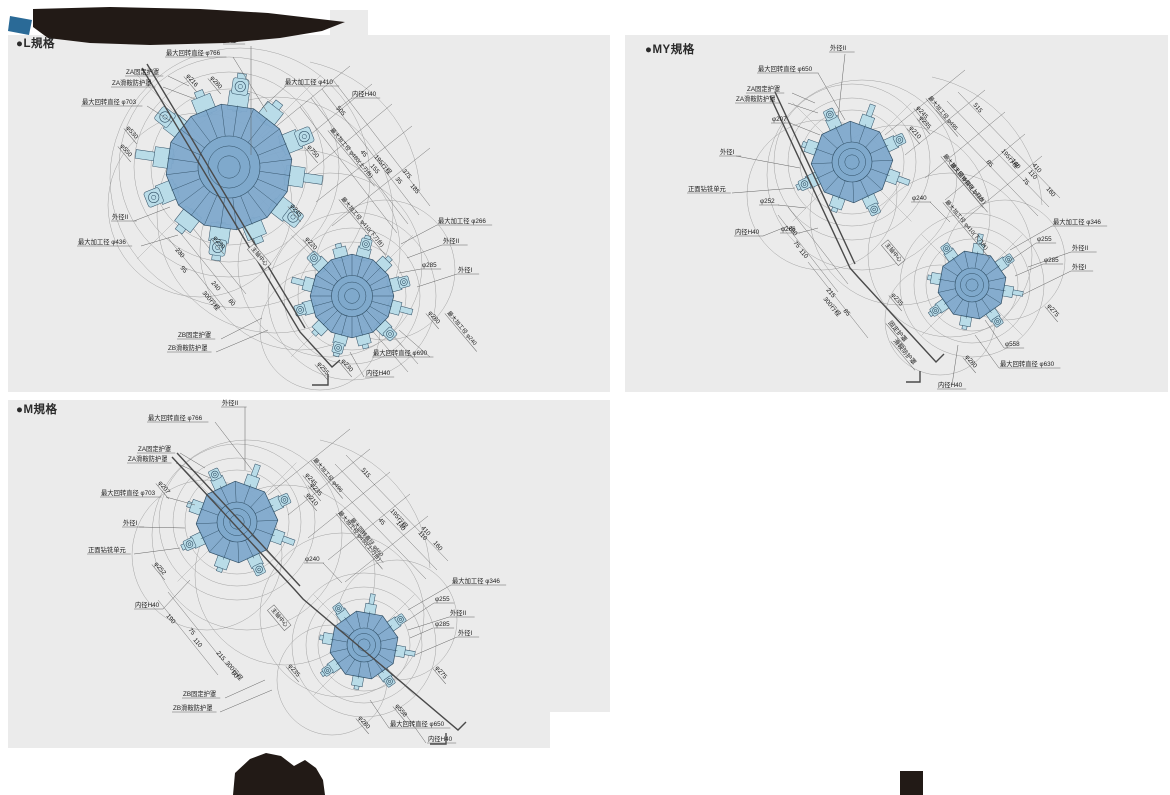  What do you see at coordinates (144, 72) in the screenshot?
I see `drawing-label: ZA固定护罩` at bounding box center [144, 72].